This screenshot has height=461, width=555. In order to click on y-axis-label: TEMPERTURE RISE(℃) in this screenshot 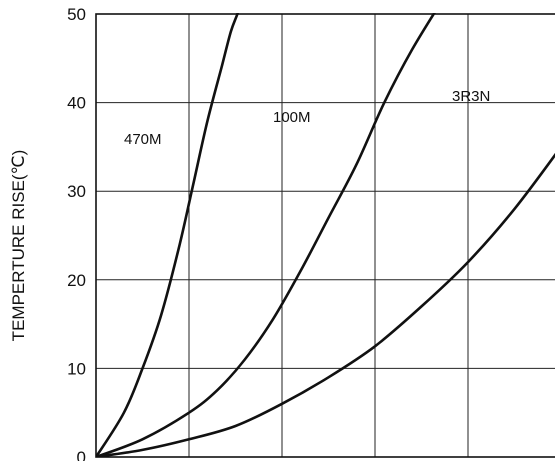, I will do `click(18, 246)`.